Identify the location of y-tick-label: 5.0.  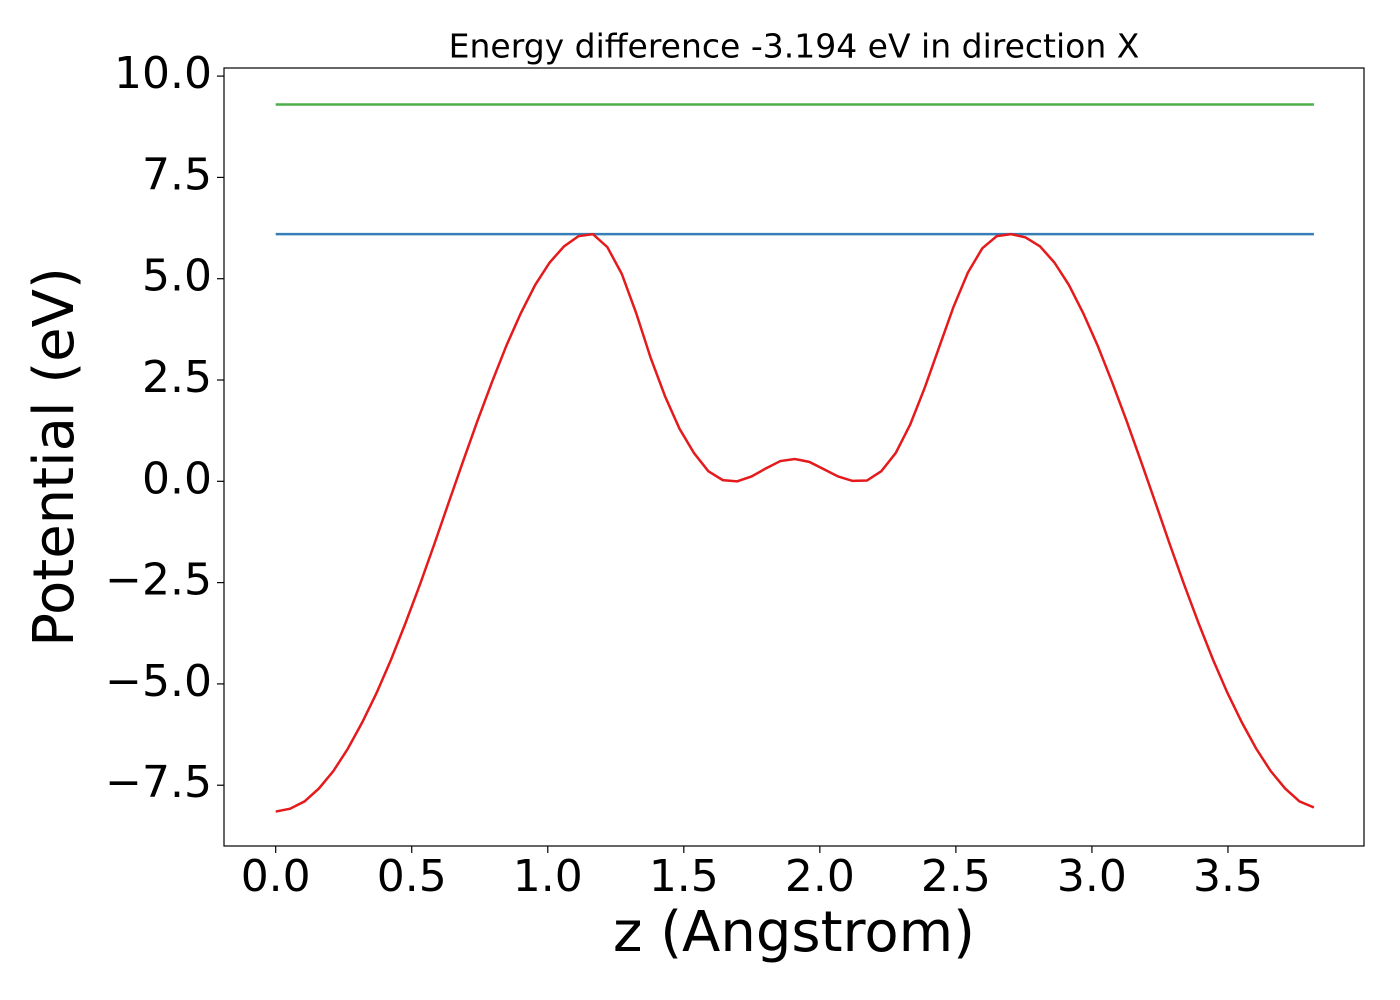
(177, 276).